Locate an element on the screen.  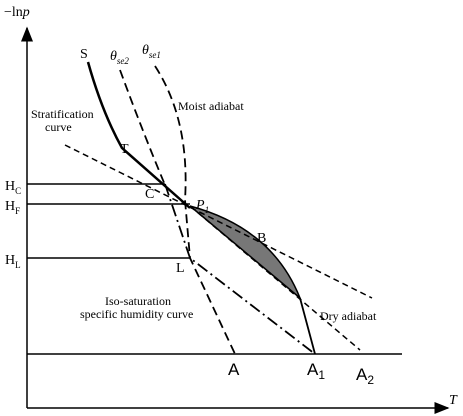
label-hl: HL is located at coordinates (13, 261).